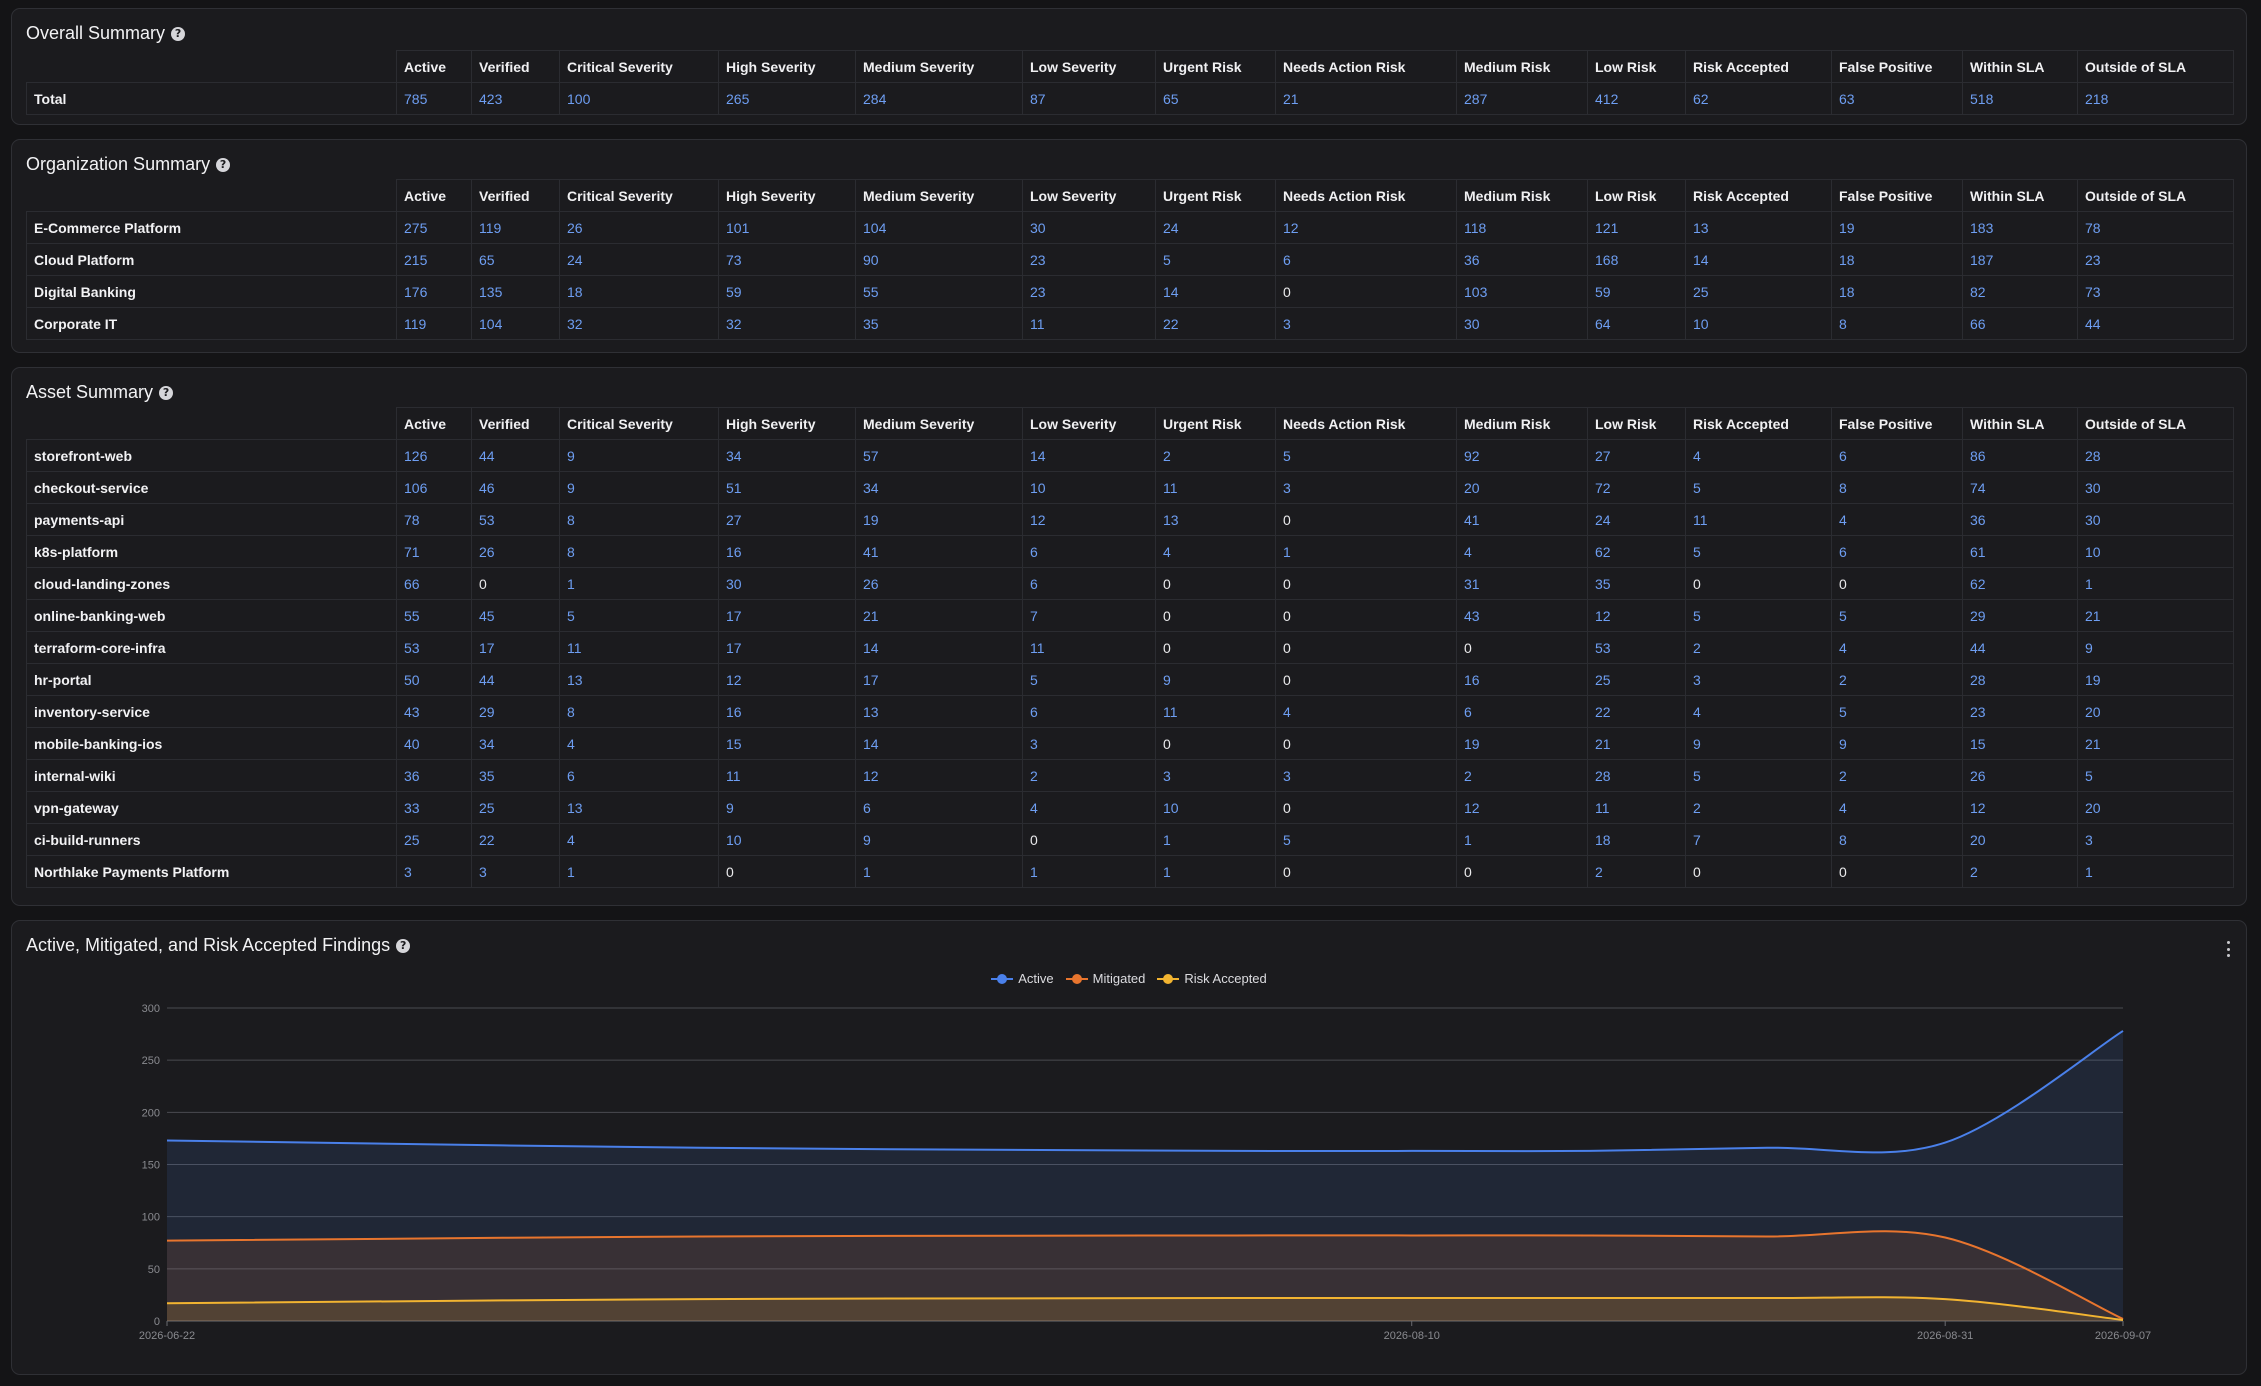 The height and width of the screenshot is (1386, 2261). What do you see at coordinates (434, 487) in the screenshot?
I see `cell-value: 106` at bounding box center [434, 487].